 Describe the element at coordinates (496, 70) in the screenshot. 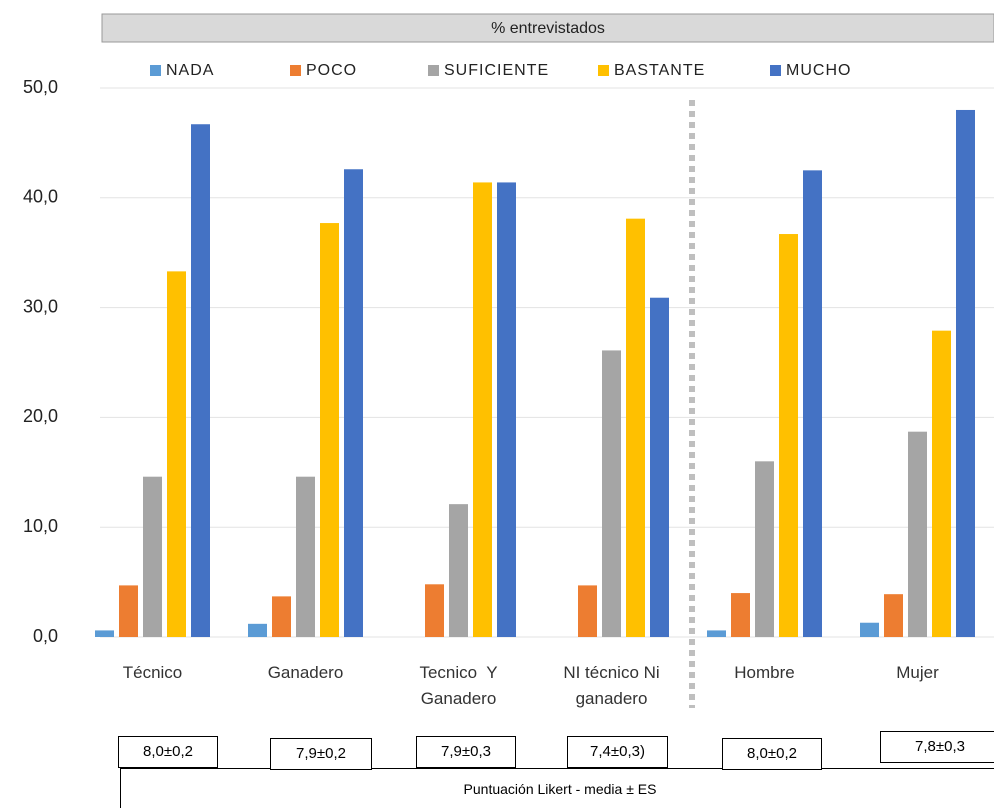

I see `legend-label: SUFICIENTE` at that location.